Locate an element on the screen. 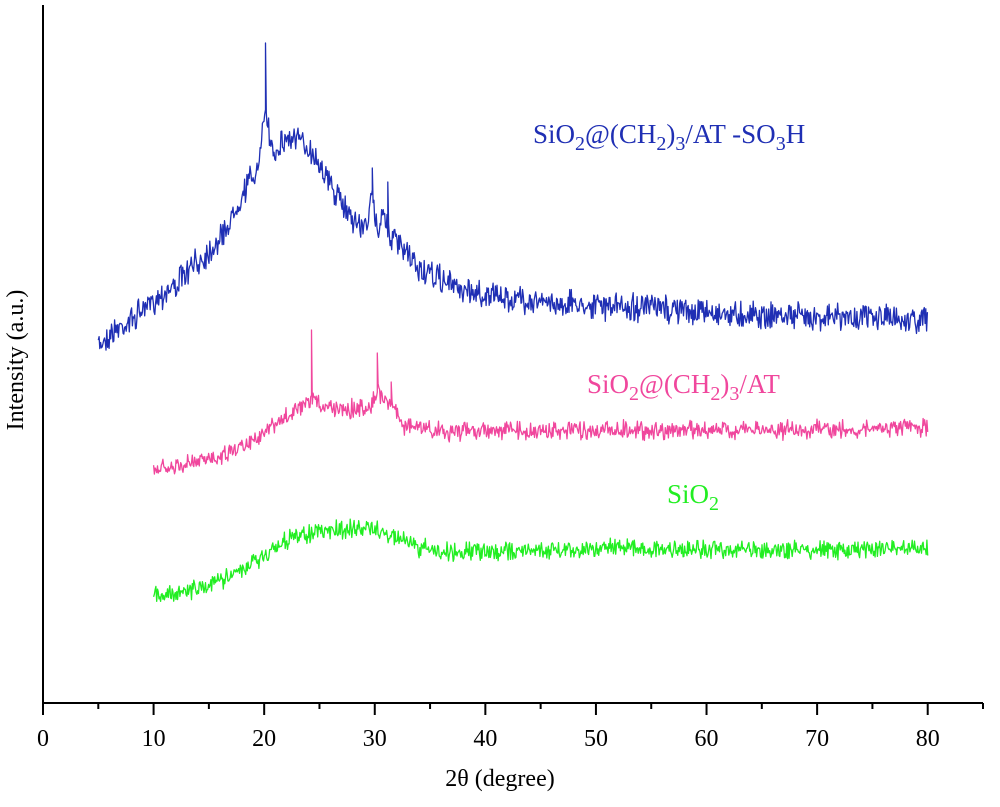 This screenshot has height=807, width=1000. series-label: SiO2​@(CH2​)3​/AT is located at coordinates (683, 387).